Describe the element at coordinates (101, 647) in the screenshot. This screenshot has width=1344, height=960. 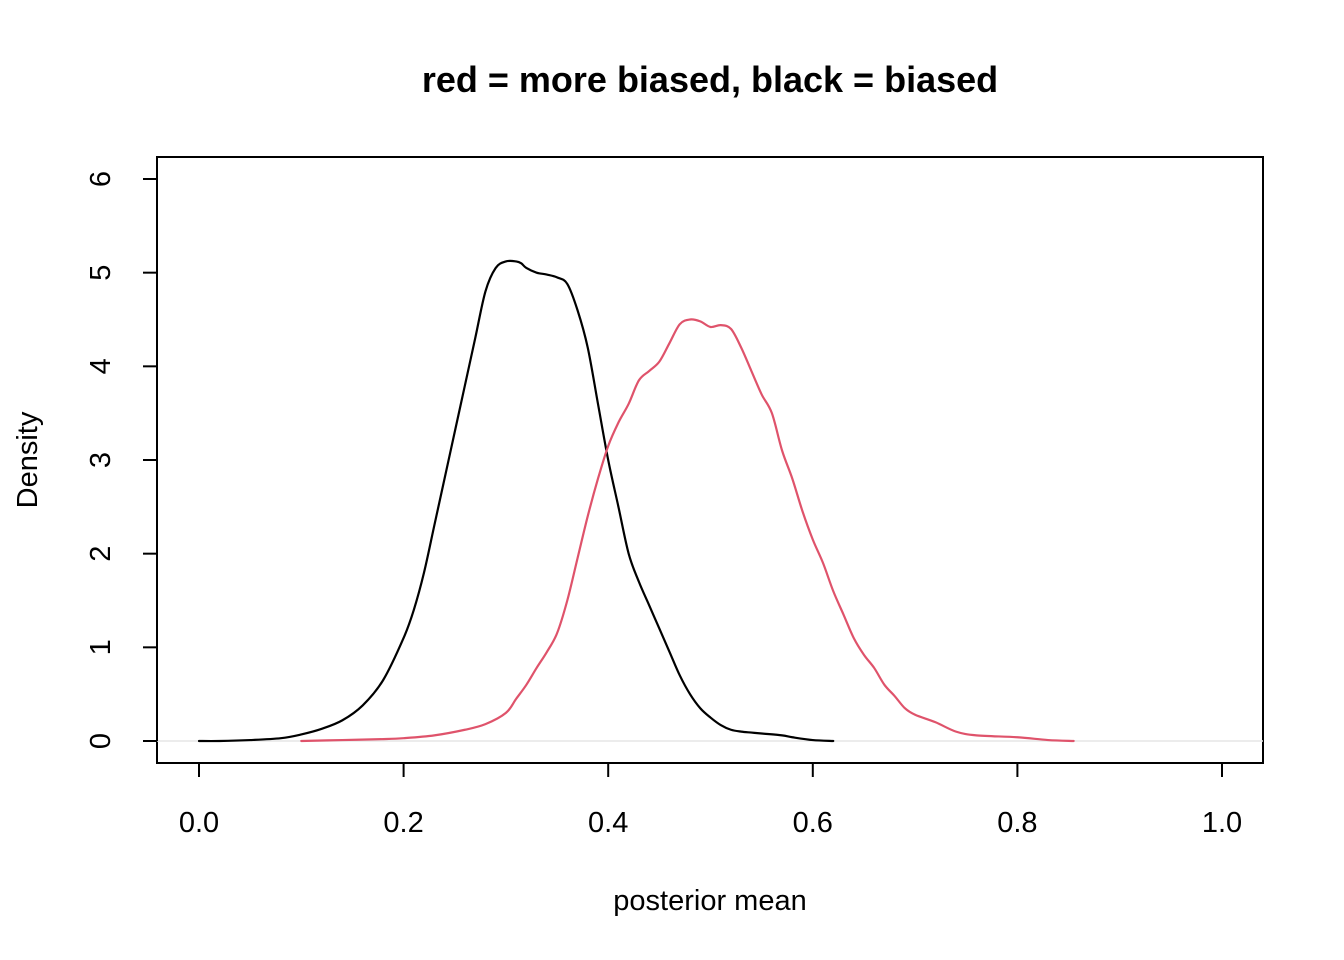
I see `y-tick-label: 1` at that location.